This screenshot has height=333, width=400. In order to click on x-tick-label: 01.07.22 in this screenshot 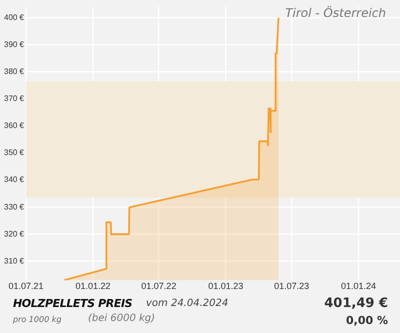, I will do `click(158, 286)`.